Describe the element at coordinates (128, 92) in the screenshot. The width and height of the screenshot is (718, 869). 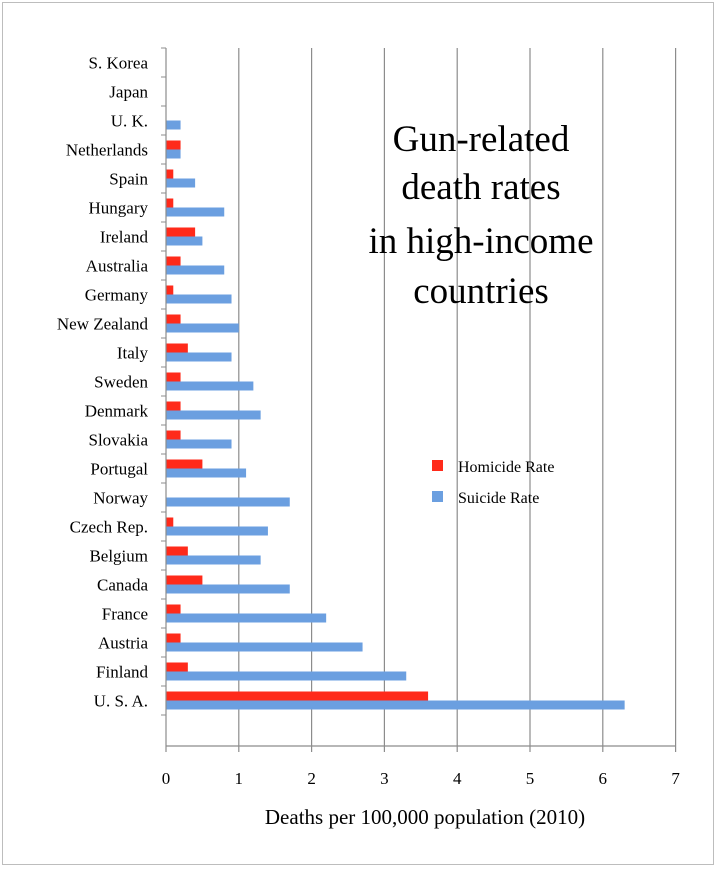
I see `category-label: Japan` at that location.